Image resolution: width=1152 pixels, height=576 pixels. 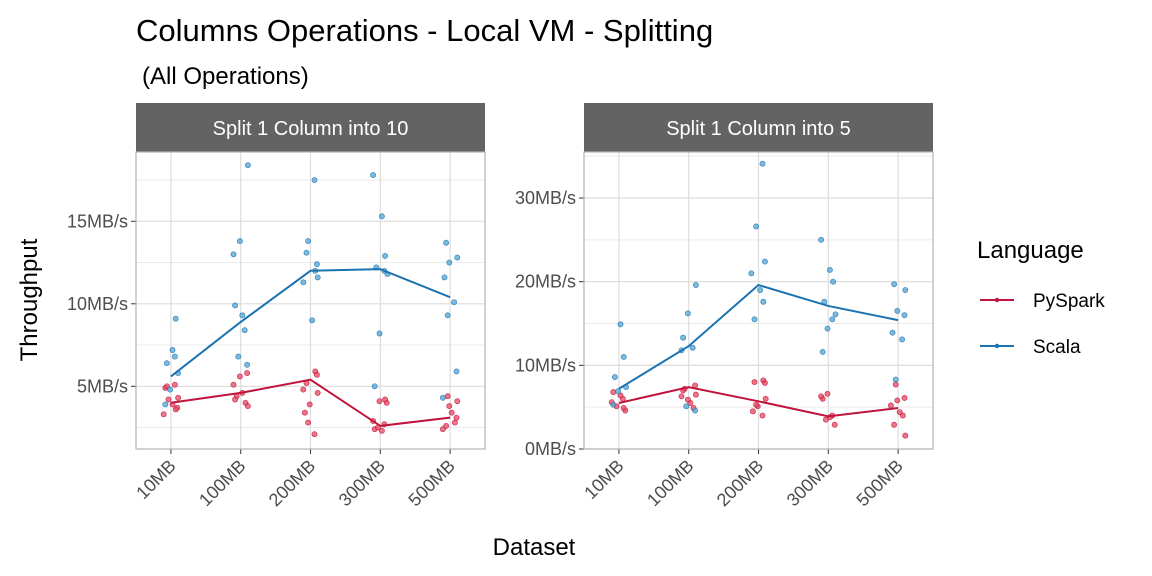 I want to click on x-axis-title: Dataset, so click(x=534, y=547).